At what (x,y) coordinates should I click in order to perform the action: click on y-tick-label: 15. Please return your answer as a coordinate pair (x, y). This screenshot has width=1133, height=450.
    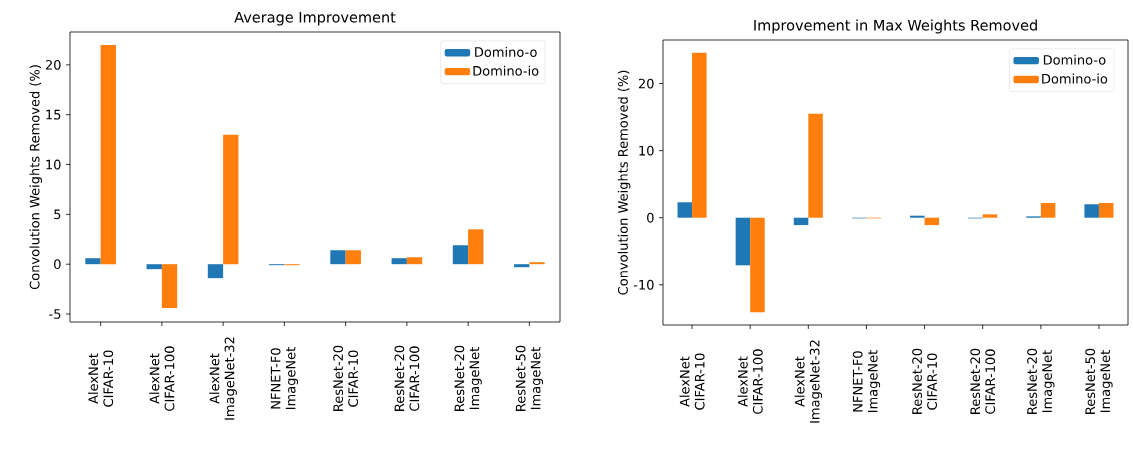
    Looking at the image, I should click on (53, 114).